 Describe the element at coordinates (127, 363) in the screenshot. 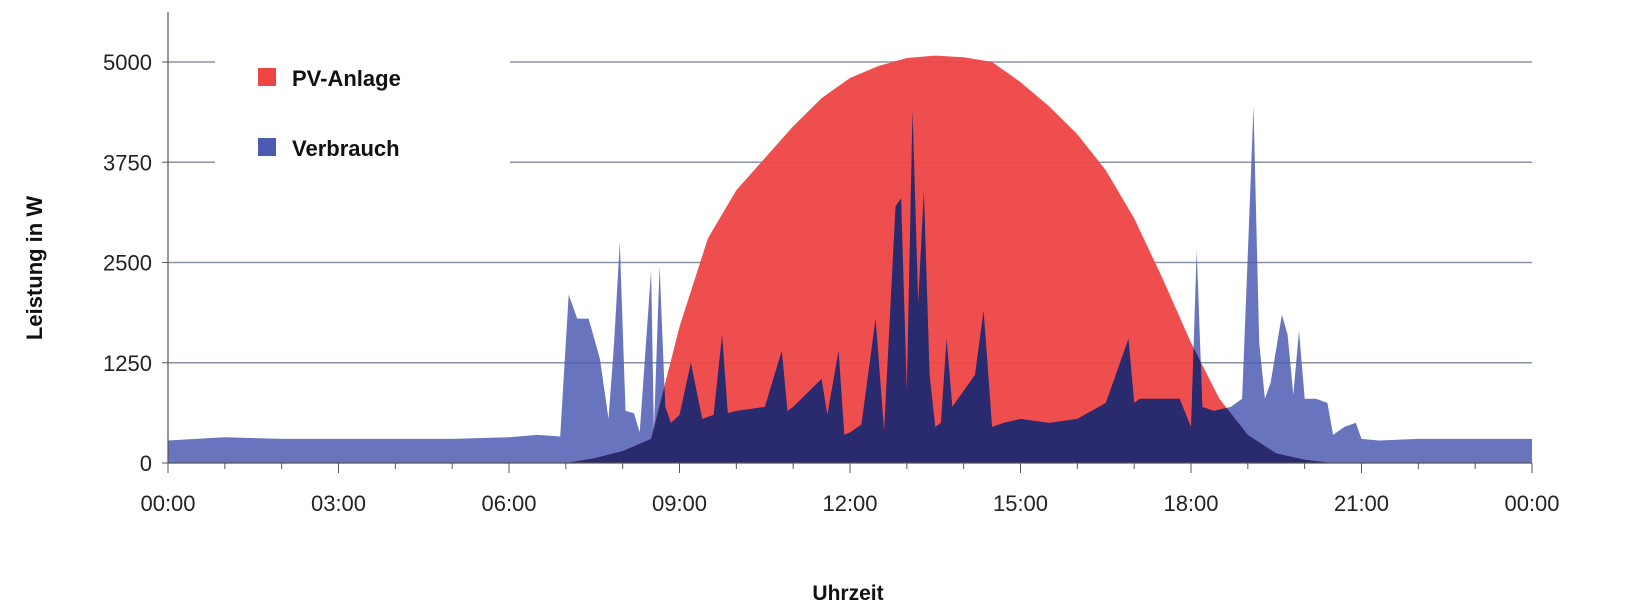

I see `y-tick-label: 1250` at that location.